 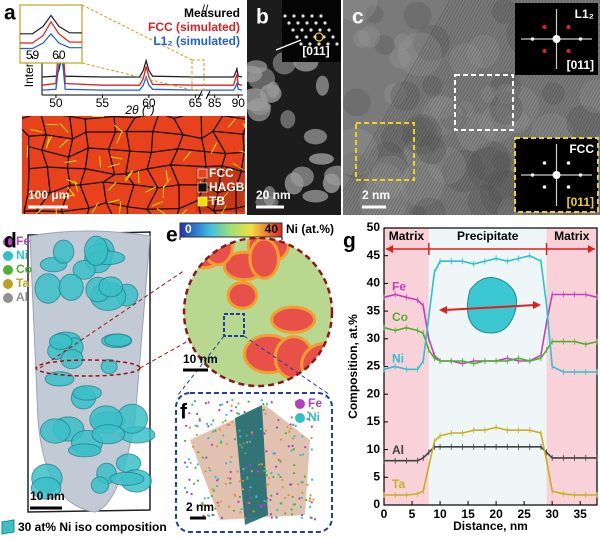 I want to click on inset-line, so click(x=51, y=24).